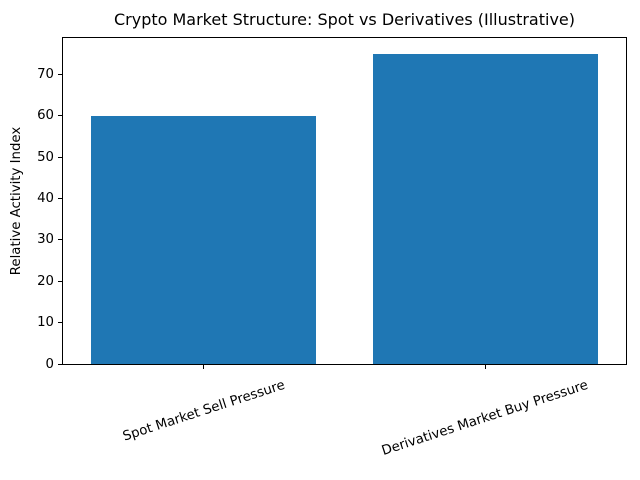 The image size is (640, 480). What do you see at coordinates (485, 418) in the screenshot?
I see `x-tick-label: Derivatives Market Buy Pressure` at bounding box center [485, 418].